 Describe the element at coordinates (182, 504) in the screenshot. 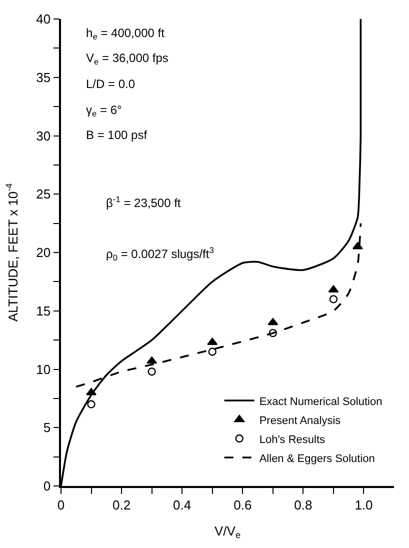

I see `x-tick-label: 0.4` at that location.